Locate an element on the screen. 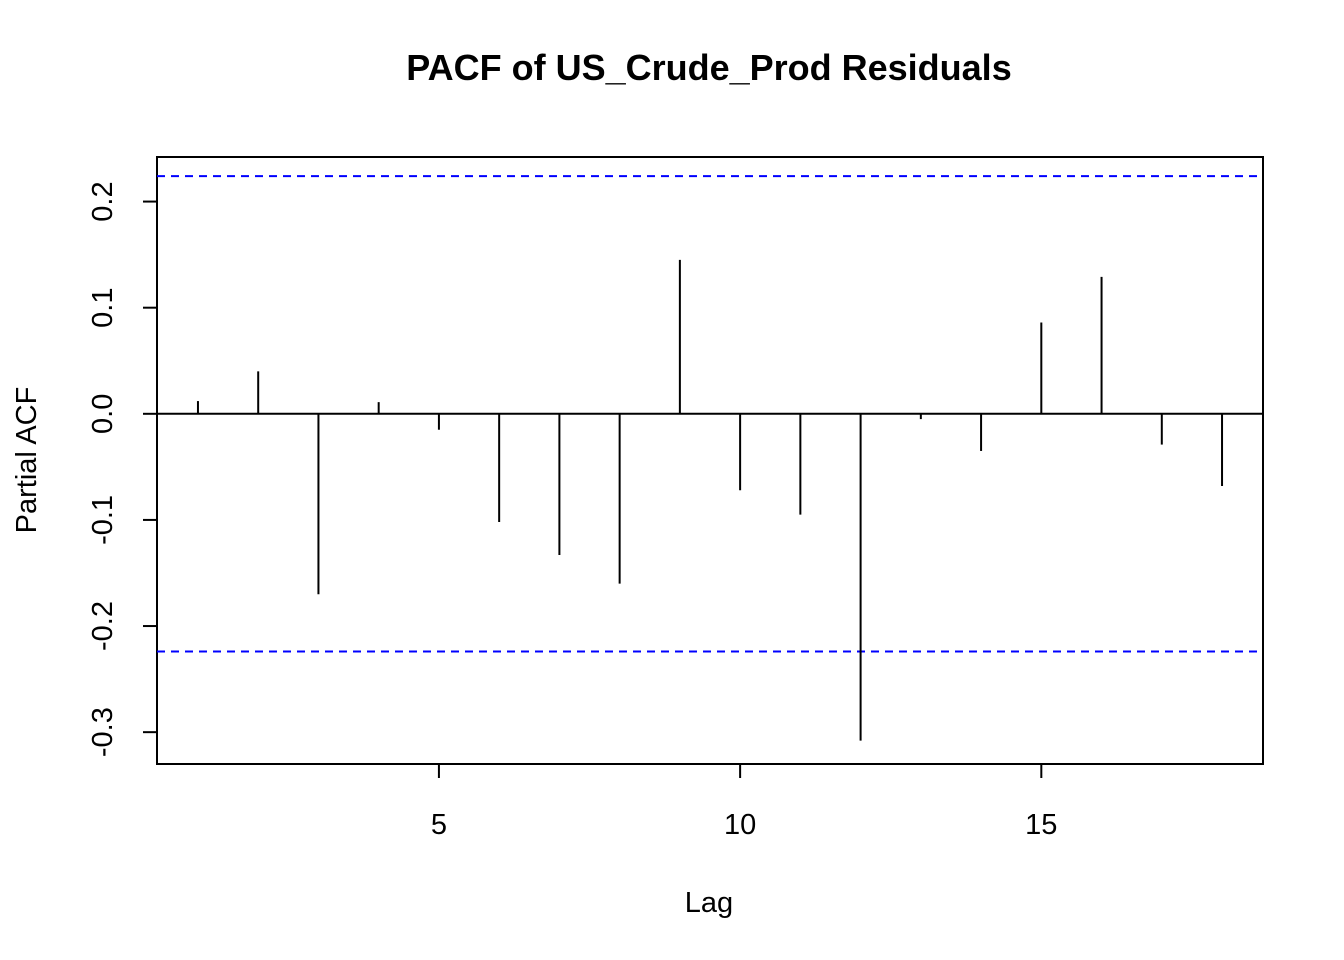  y-tick-label: 0.1 is located at coordinates (103, 308).